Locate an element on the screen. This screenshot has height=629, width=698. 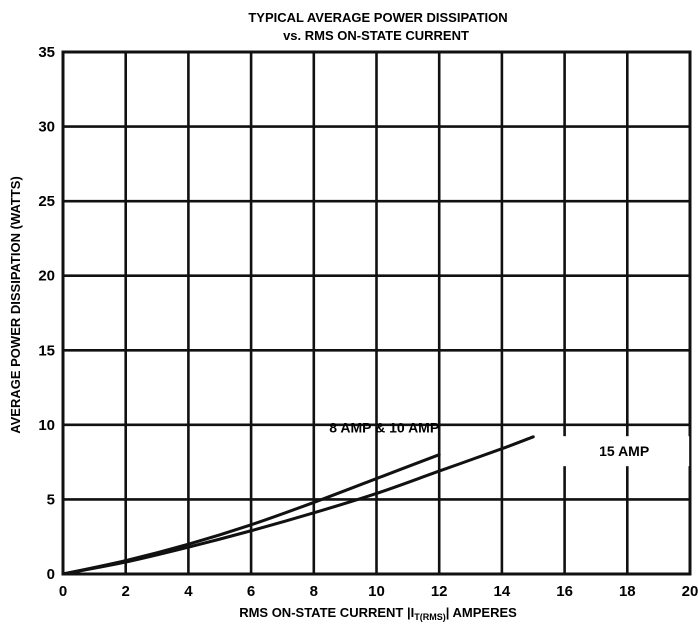
y-tick-label-15: 15 is located at coordinates (46, 350).